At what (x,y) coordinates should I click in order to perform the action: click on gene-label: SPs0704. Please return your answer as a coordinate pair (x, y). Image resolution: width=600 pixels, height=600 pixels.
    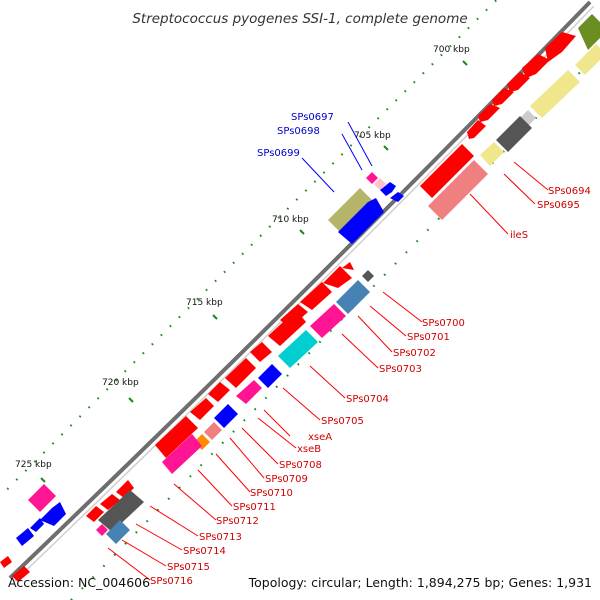
    Looking at the image, I should click on (367, 399).